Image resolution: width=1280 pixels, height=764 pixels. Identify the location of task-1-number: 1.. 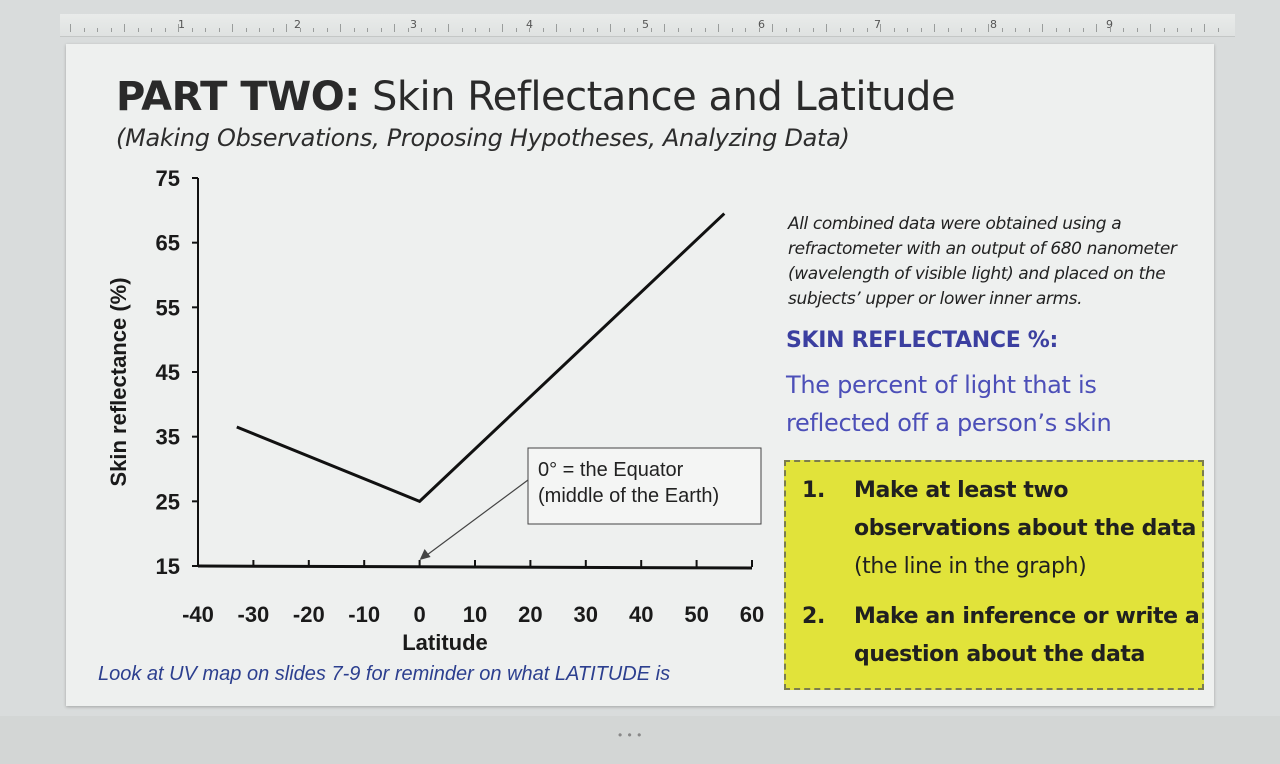
(814, 490).